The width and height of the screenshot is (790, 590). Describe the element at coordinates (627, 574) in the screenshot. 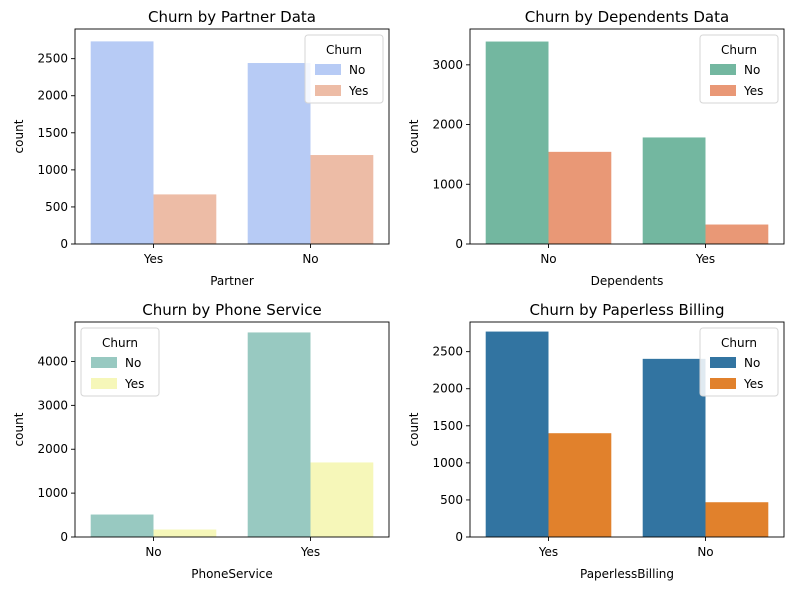

I see `x-axis-label: PaperlessBilling` at that location.